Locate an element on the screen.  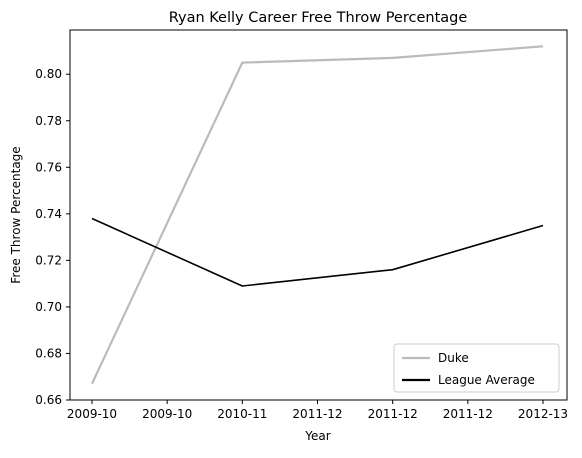
chart-title: Ryan Kelly Career Free Throw Percentage is located at coordinates (318, 18).